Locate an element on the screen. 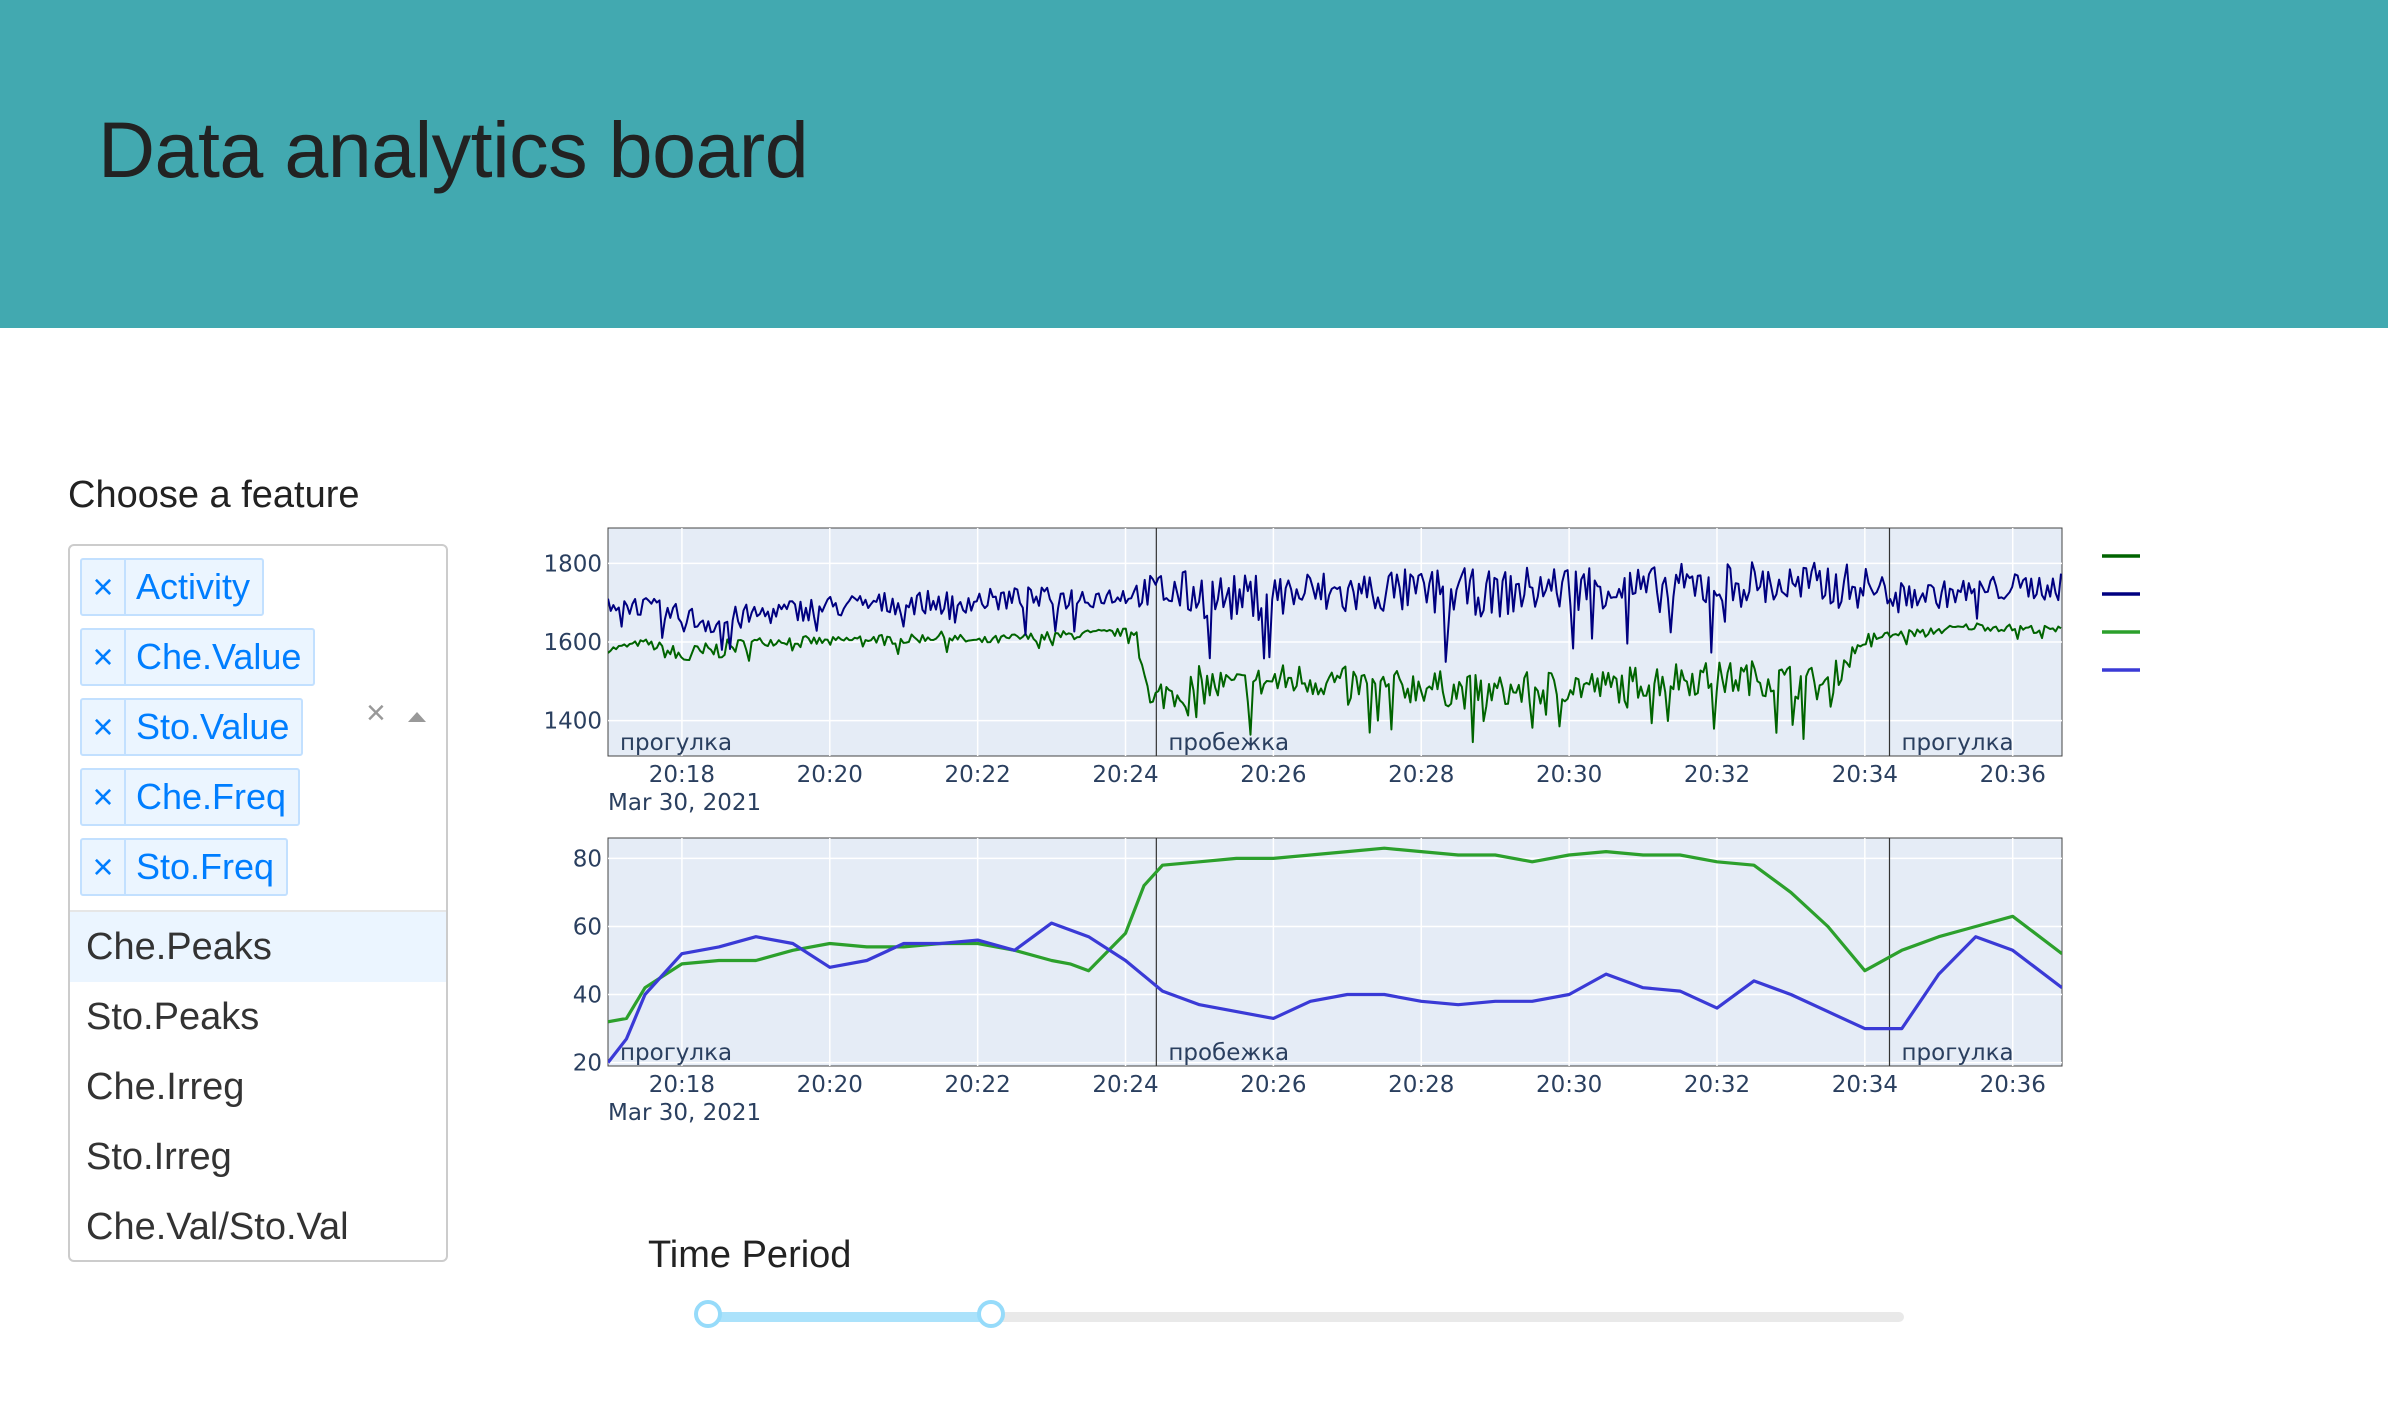 The height and width of the screenshot is (1422, 2388). selected-tag: × Sto.Freq is located at coordinates (184, 867).